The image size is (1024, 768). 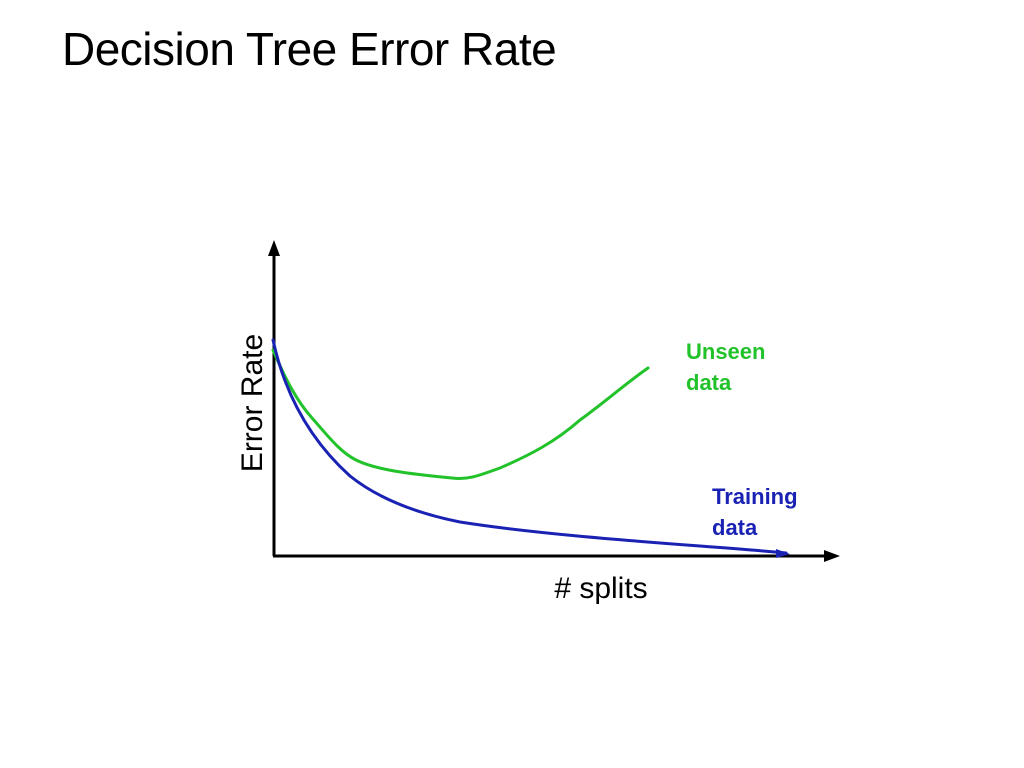 What do you see at coordinates (252, 403) in the screenshot?
I see `y-axis-label: Error Rate` at bounding box center [252, 403].